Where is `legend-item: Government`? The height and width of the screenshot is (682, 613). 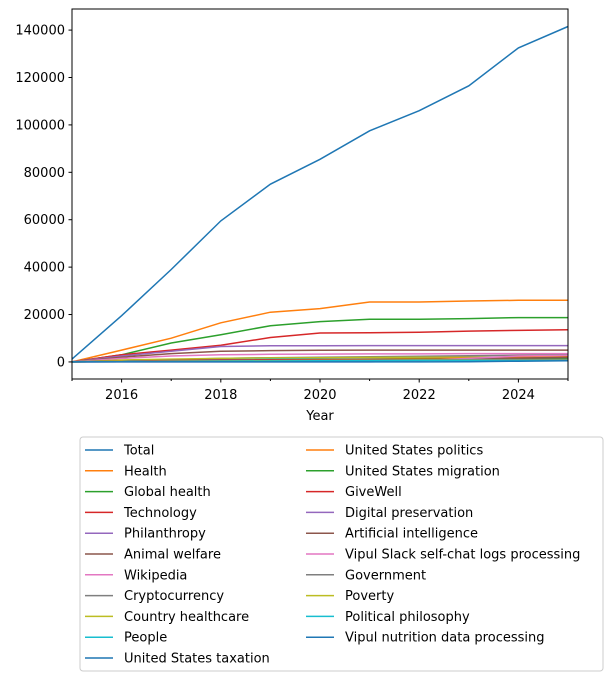 legend-item: Government is located at coordinates (366, 575).